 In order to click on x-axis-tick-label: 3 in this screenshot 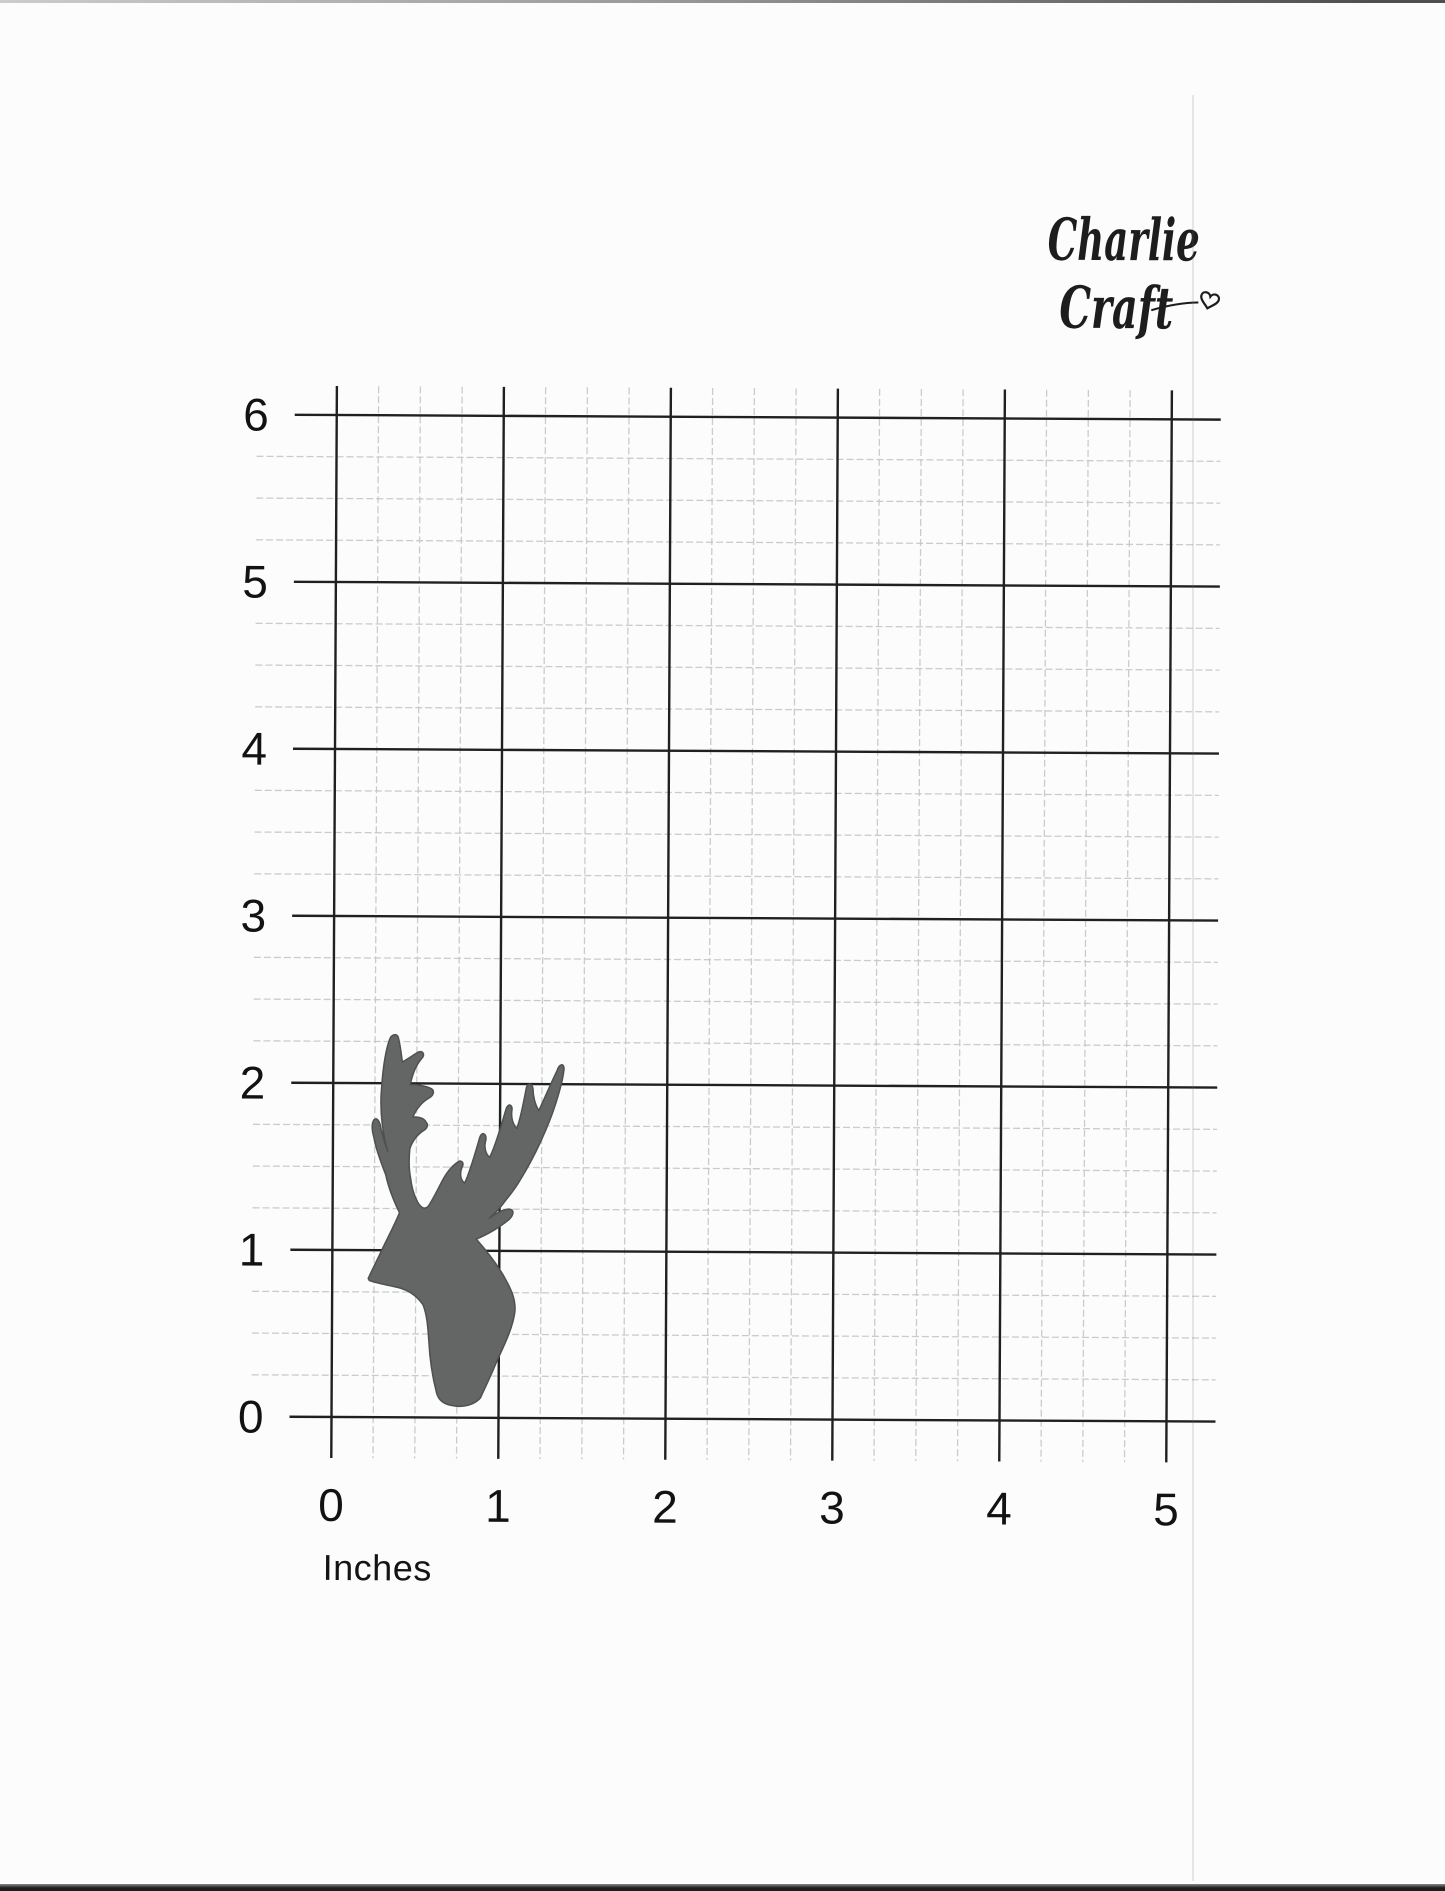, I will do `click(832, 1508)`.